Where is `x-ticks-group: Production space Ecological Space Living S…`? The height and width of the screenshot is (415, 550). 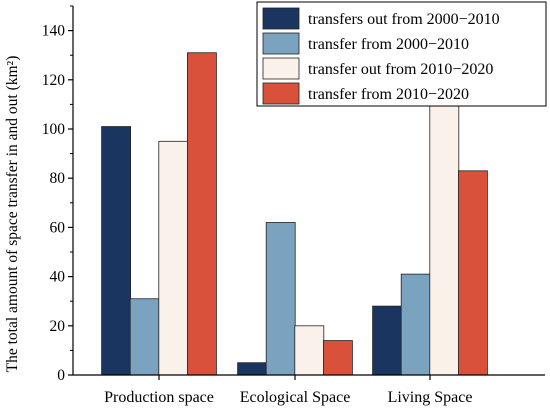
x-ticks-group: Production space Ecological Space Living S… is located at coordinates (288, 390).